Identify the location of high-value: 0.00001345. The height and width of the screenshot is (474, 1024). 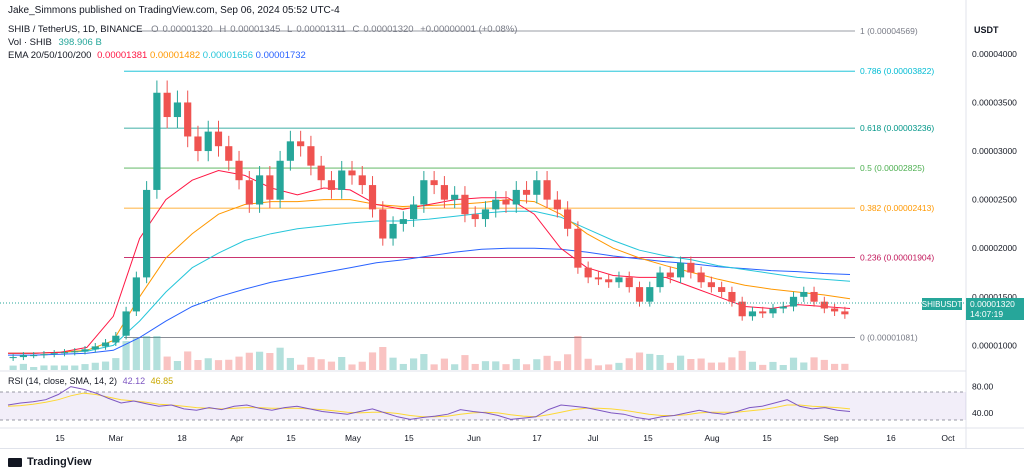
(255, 29).